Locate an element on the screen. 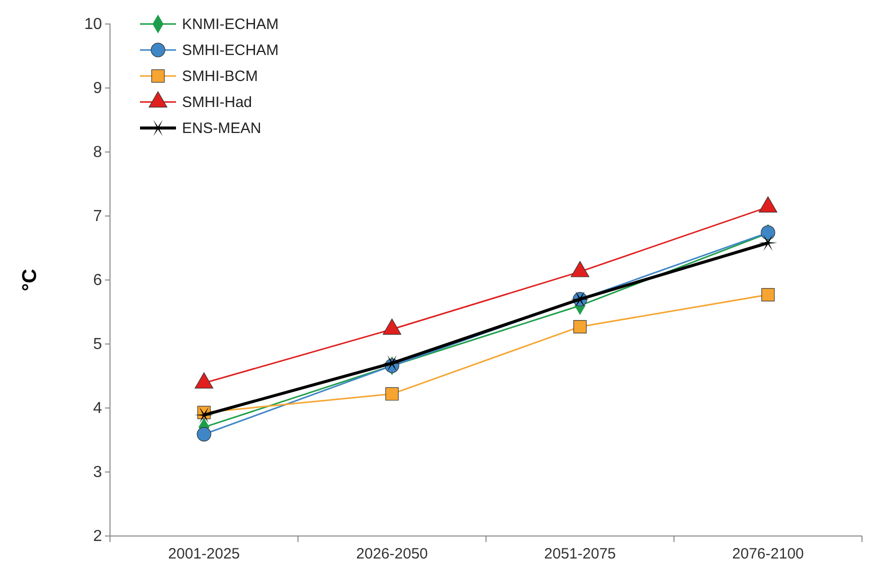 This screenshot has height=574, width=872. legend-label: SMHI-BCM is located at coordinates (220, 76).